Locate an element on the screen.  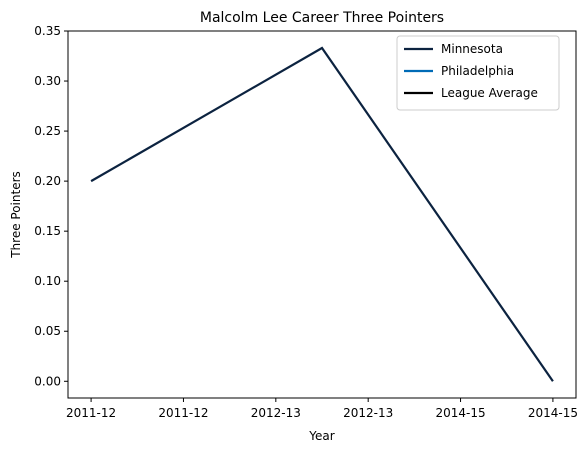
legend-label: Philadelphia is located at coordinates (477, 71).